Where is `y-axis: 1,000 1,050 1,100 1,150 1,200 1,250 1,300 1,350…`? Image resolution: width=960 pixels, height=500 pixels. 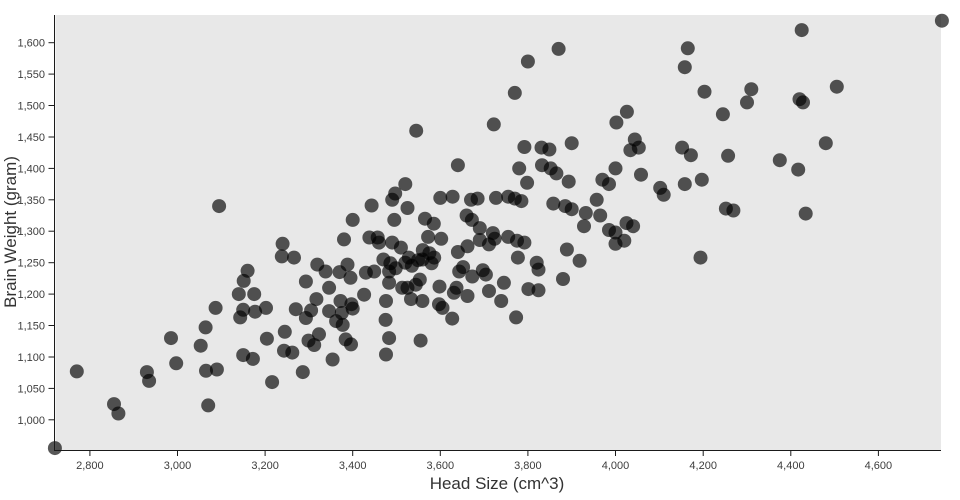
y-axis: 1,000 1,050 1,100 1,150 1,200 1,250 1,300 1,350… is located at coordinates (36, 232).